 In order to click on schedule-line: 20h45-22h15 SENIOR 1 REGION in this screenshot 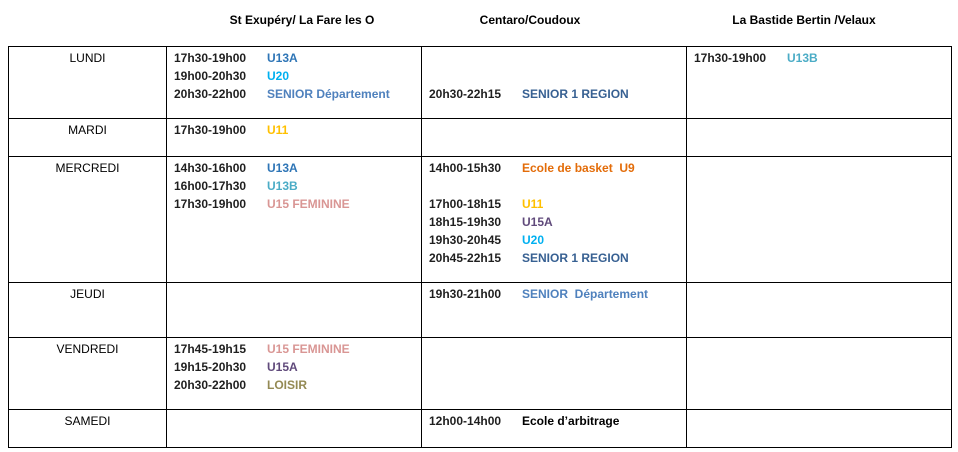, I will do `click(557, 258)`.